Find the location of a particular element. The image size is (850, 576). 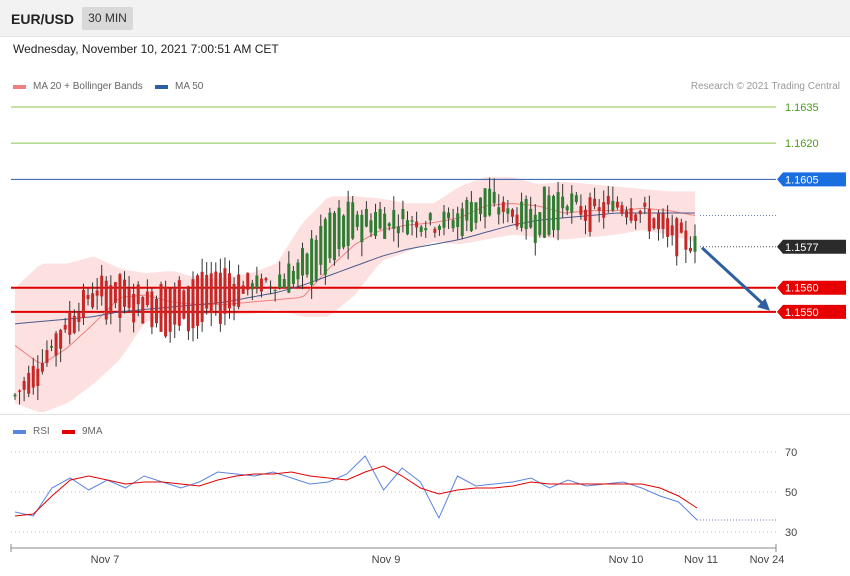

legend-ma20-label: MA 20 + Bollinger Bands is located at coordinates (88, 86).